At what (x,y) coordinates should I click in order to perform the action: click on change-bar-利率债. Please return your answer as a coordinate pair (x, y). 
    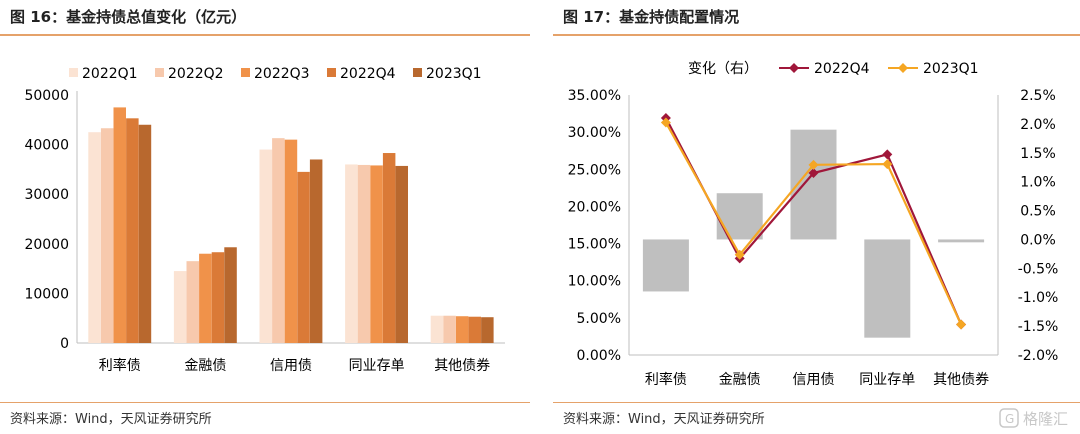
    Looking at the image, I should click on (665, 265).